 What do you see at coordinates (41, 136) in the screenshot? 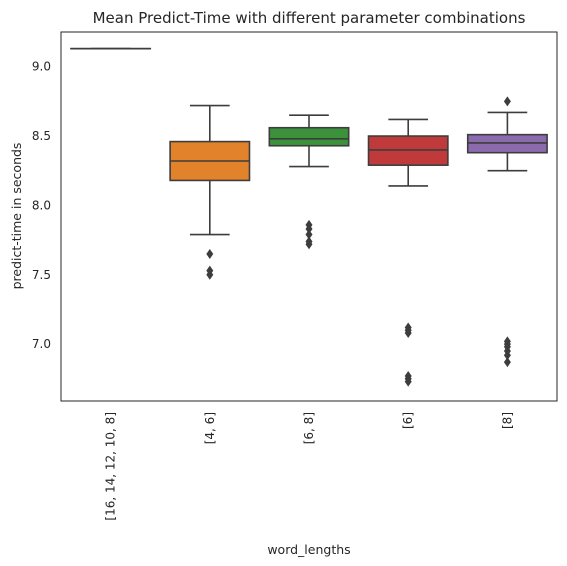
I see `y-tick-label: 8.5` at bounding box center [41, 136].